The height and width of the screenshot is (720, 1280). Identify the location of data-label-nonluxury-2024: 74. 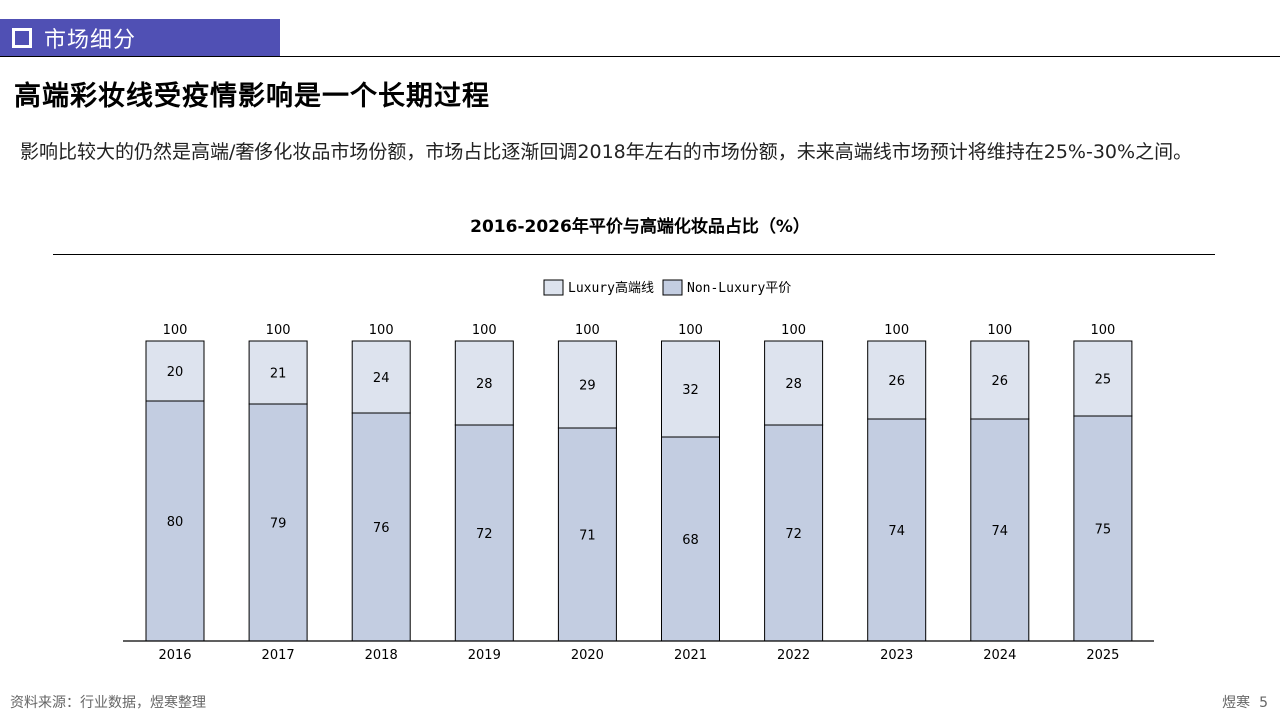
(1000, 531).